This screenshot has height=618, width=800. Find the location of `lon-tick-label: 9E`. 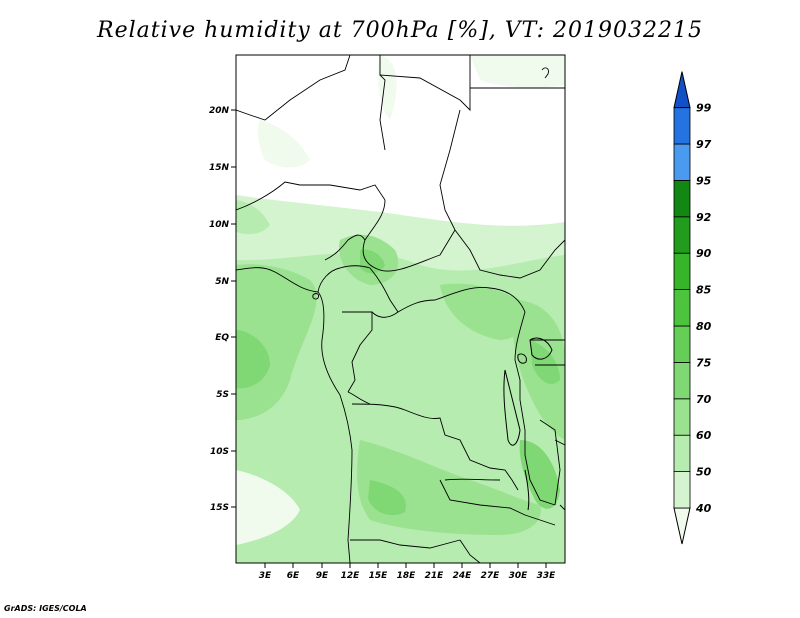

lon-tick-label: 9E is located at coordinates (322, 576).